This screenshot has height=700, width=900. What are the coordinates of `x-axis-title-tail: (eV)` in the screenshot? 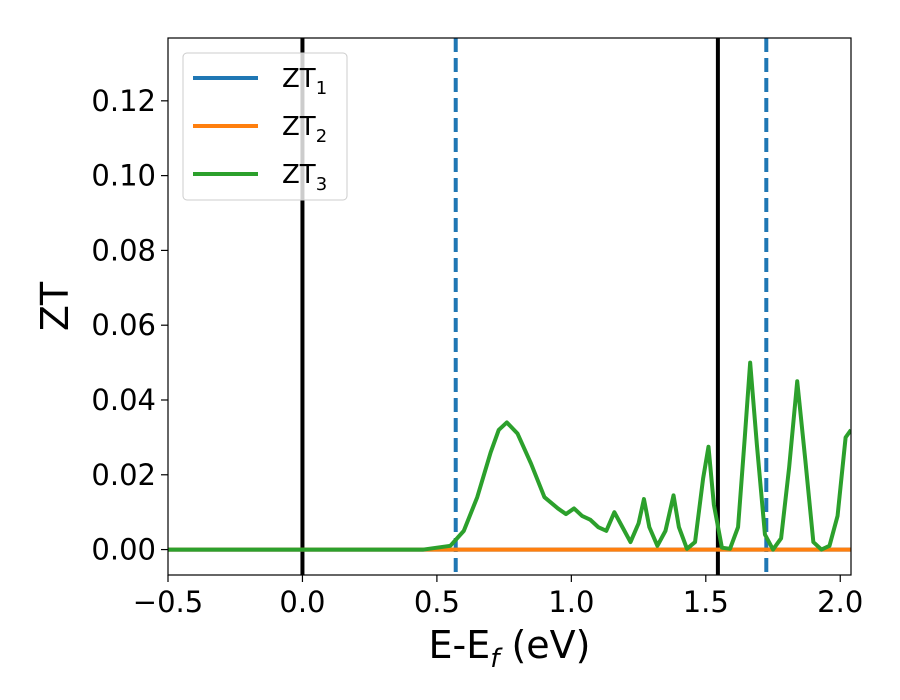 It's located at (544, 645).